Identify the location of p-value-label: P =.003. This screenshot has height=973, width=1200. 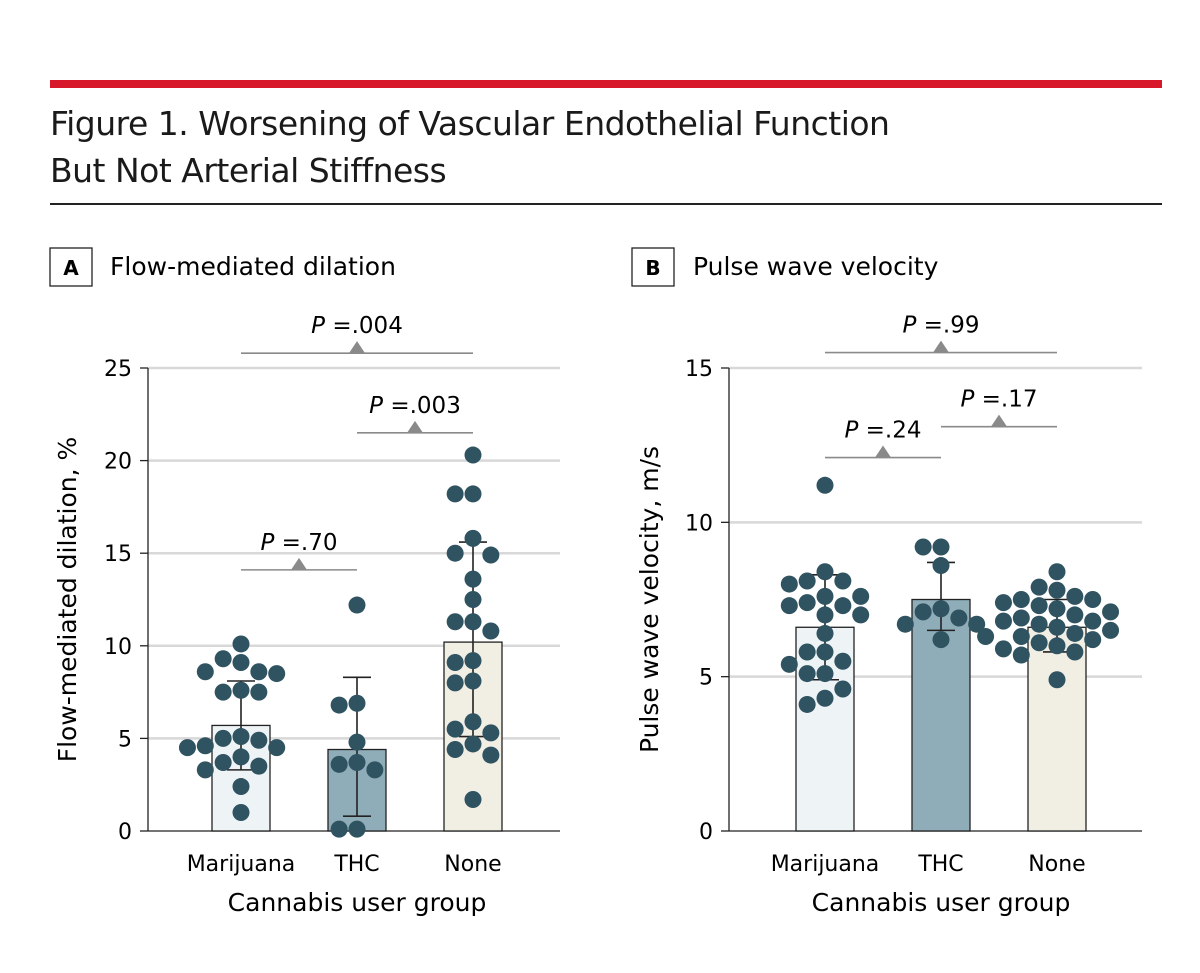
(415, 406).